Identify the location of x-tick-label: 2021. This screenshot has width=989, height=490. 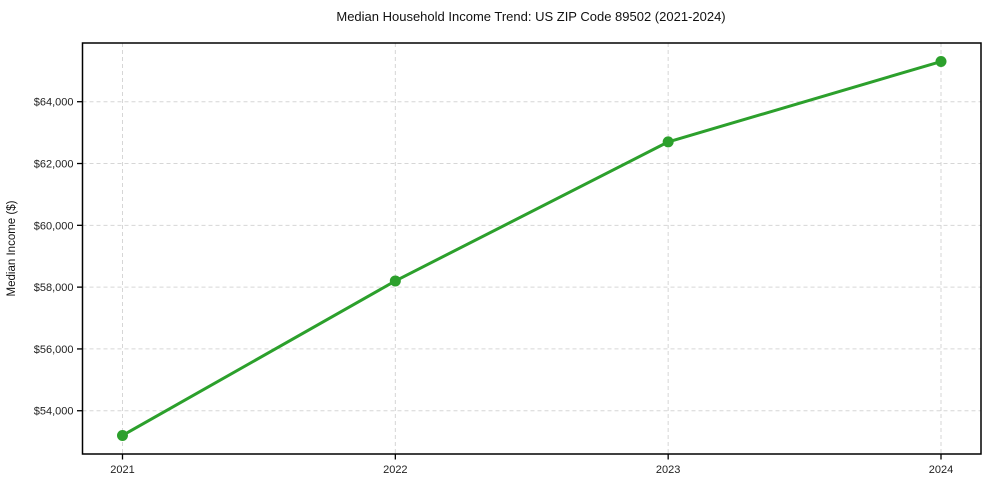
(122, 470).